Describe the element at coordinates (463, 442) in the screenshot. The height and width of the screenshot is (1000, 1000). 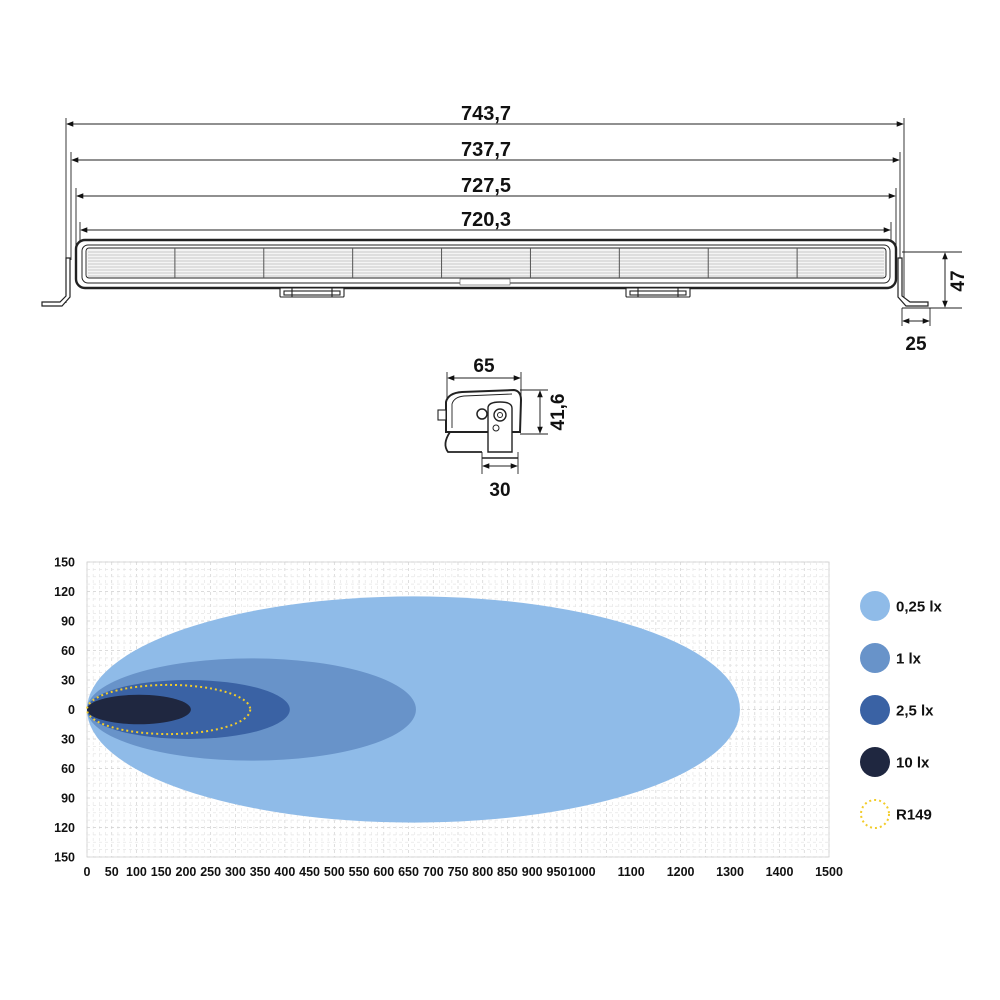
I see `side-cable` at that location.